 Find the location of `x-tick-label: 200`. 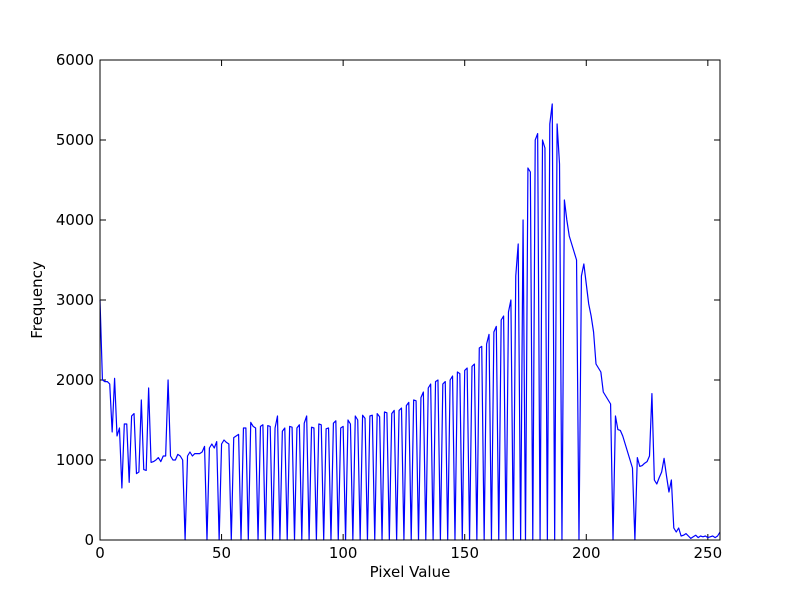

x-tick-label: 200 is located at coordinates (586, 553).